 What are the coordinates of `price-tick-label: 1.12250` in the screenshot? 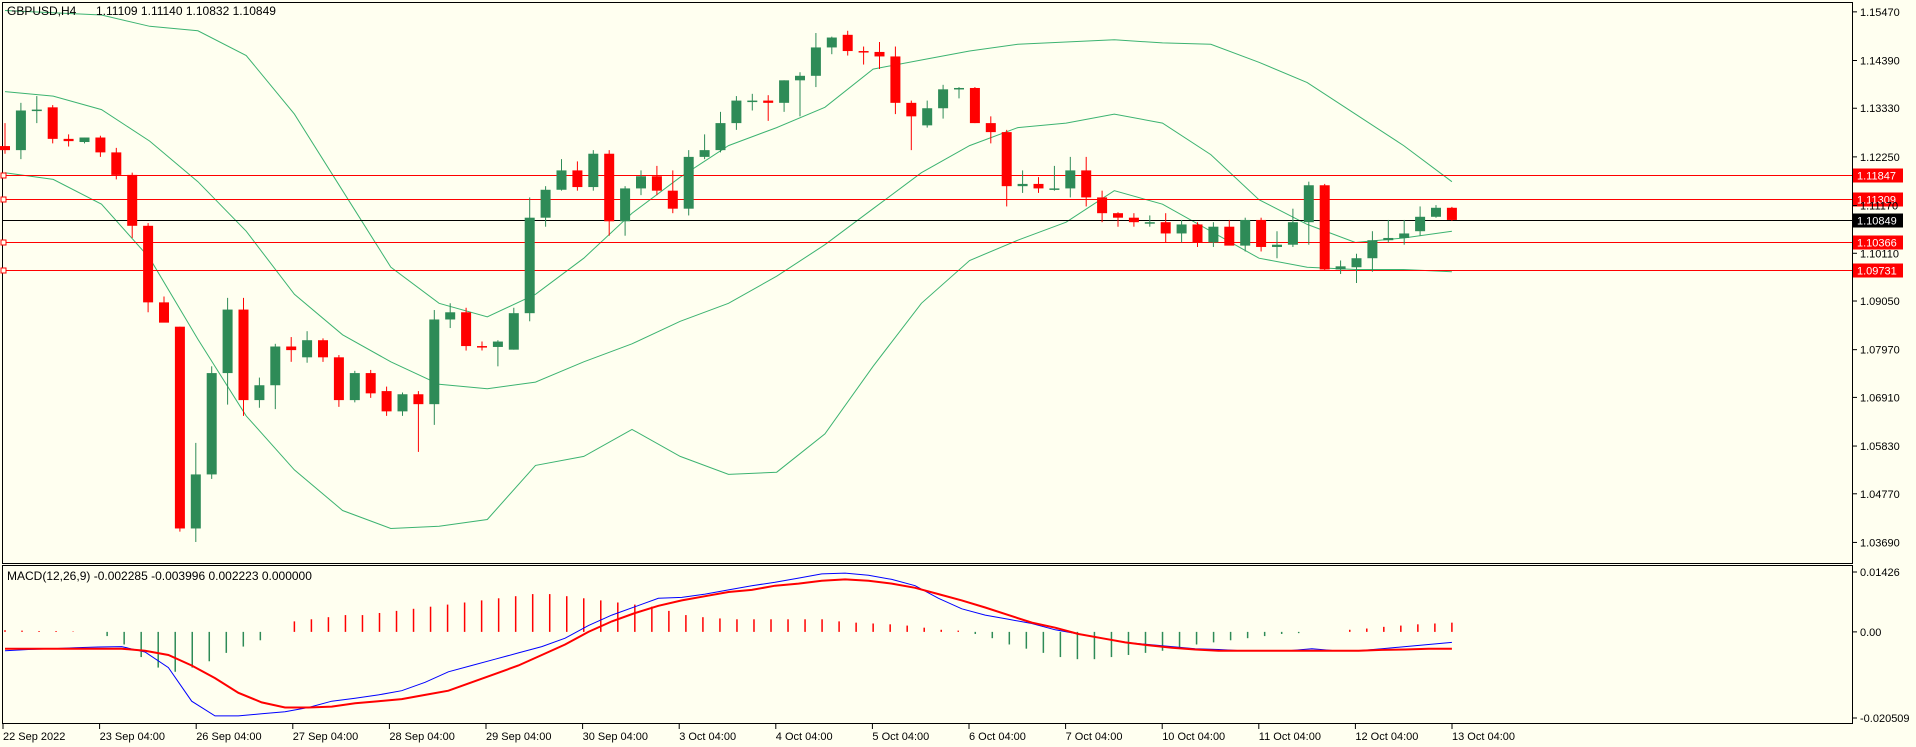 It's located at (1880, 158).